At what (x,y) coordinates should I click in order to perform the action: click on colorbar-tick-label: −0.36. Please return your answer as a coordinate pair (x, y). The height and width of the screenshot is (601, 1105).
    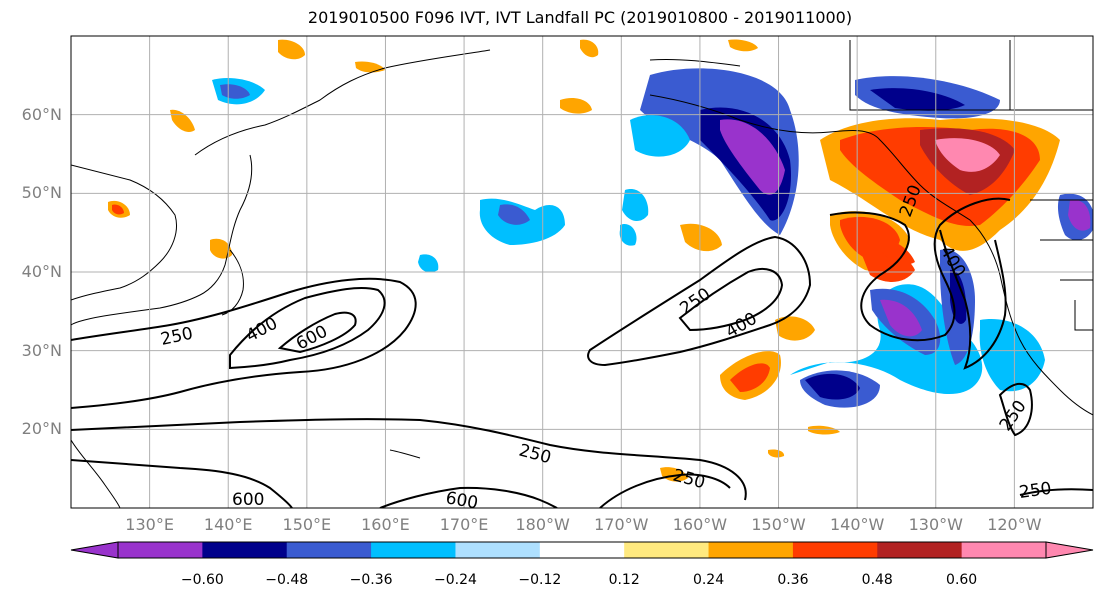
    Looking at the image, I should click on (371, 580).